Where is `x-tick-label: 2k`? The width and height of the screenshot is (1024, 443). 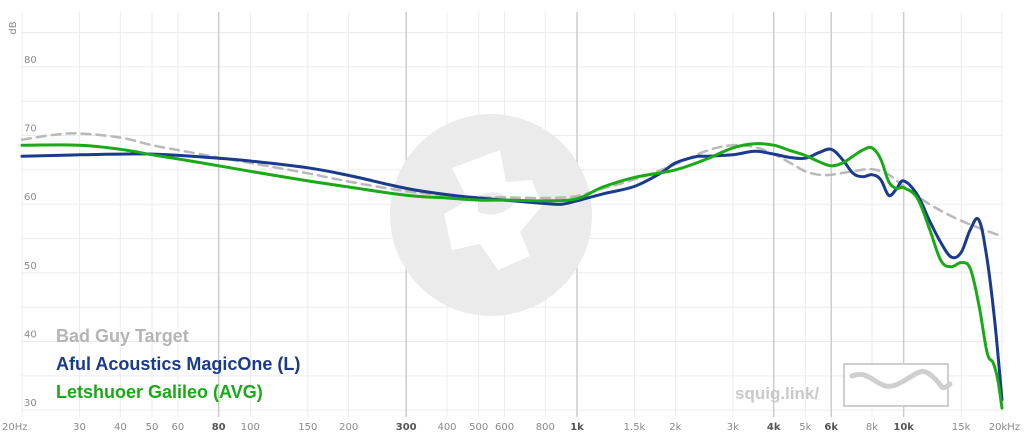
x-tick-label: 2k is located at coordinates (675, 427).